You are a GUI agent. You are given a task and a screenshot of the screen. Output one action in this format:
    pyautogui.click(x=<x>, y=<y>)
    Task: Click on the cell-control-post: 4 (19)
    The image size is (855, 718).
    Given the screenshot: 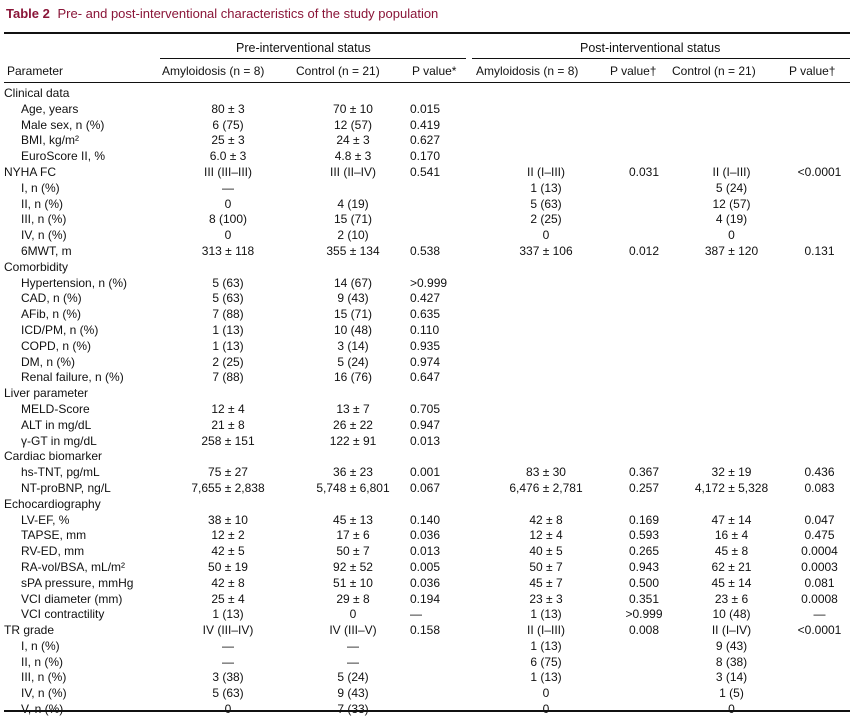 What is the action you would take?
    pyautogui.click(x=731, y=219)
    